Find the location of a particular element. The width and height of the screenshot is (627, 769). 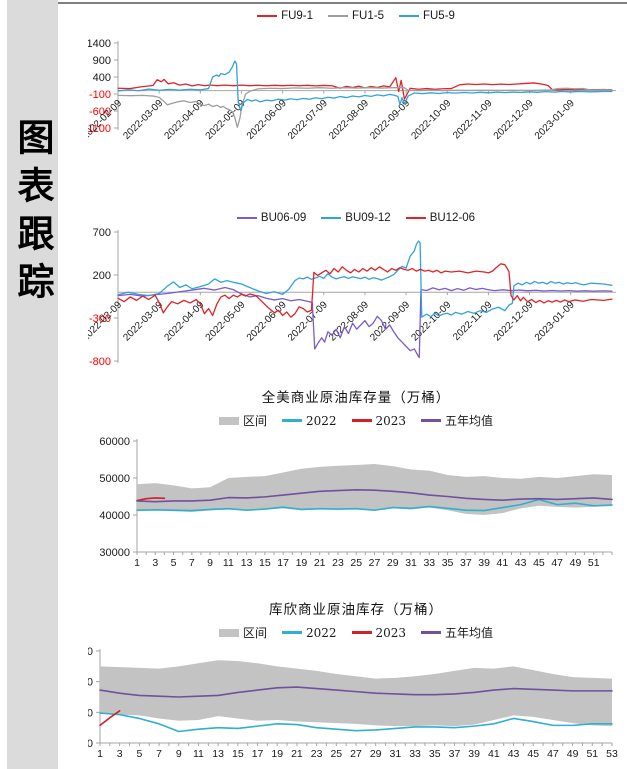

legend-item-BU12-06: BU12-06 is located at coordinates (440, 218).